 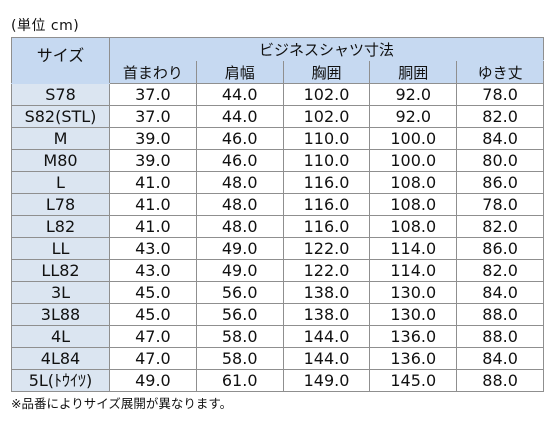 I want to click on table-row: 3L88 45.0 56.0 138.0 130.0 88.0, so click(x=277, y=314).